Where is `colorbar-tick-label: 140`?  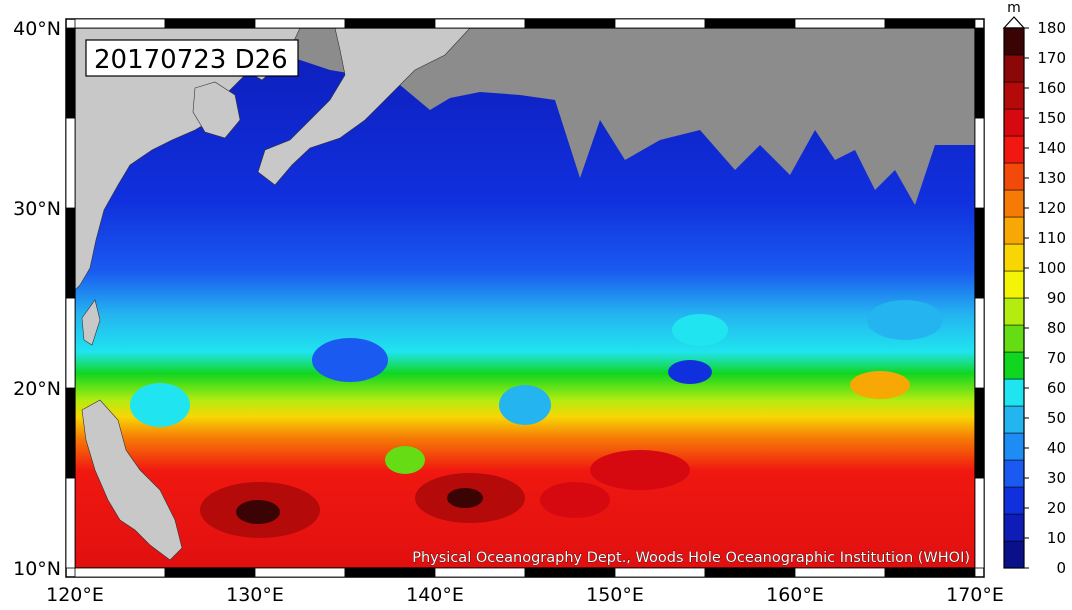
colorbar-tick-label: 140 is located at coordinates (1051, 148).